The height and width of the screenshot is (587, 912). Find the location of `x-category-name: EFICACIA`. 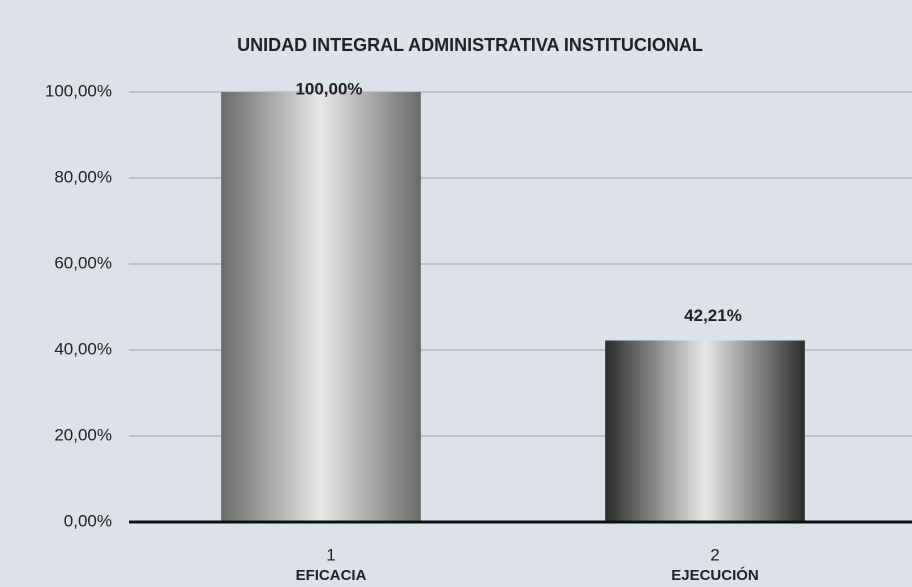

x-category-name: EFICACIA is located at coordinates (331, 575).